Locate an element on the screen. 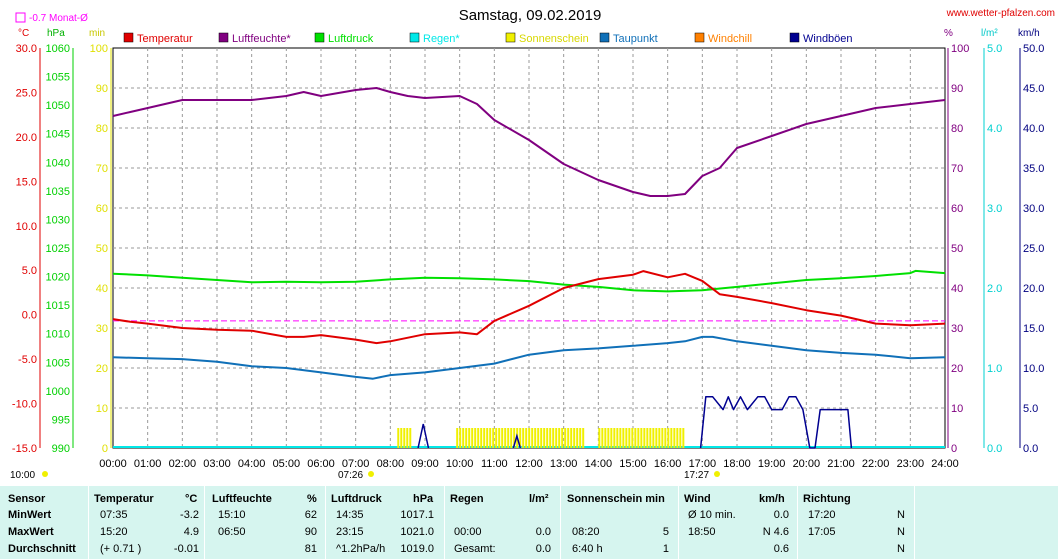  unit-celsius: °C is located at coordinates (23, 33).